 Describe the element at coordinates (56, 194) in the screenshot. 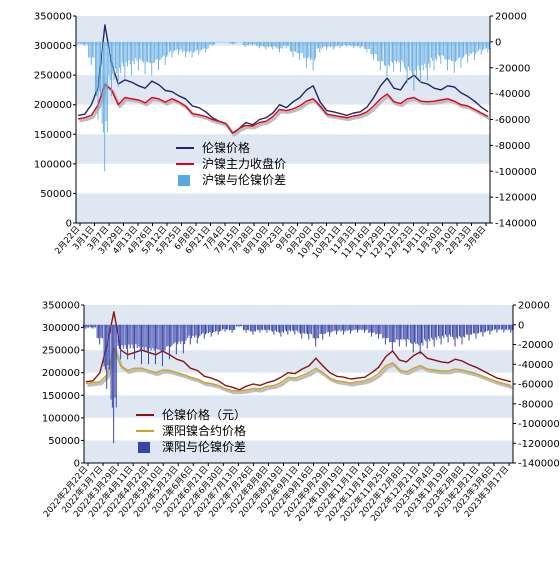

I see `left-tick-label: 50000` at that location.